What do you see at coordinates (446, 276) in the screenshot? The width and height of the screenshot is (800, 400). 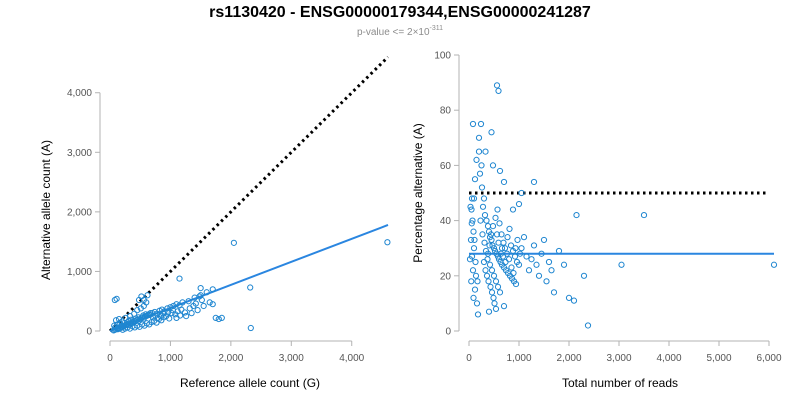 I see `right-y-tick-label: 20` at bounding box center [446, 276].